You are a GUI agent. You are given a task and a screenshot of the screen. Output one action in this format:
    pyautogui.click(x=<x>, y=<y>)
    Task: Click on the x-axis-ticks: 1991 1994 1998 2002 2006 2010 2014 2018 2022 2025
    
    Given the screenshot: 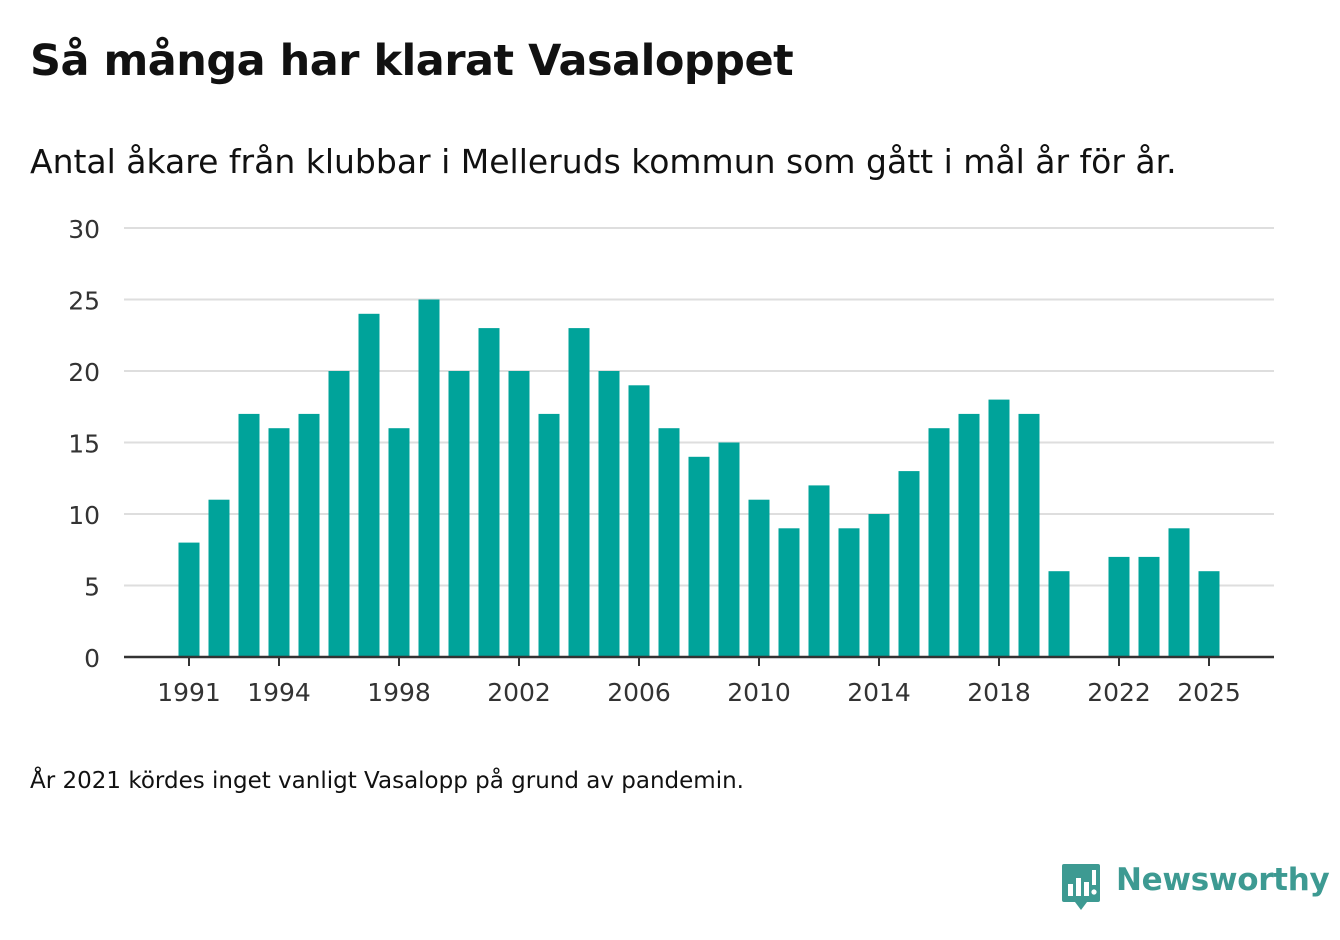 What is the action you would take?
    pyautogui.click(x=699, y=682)
    